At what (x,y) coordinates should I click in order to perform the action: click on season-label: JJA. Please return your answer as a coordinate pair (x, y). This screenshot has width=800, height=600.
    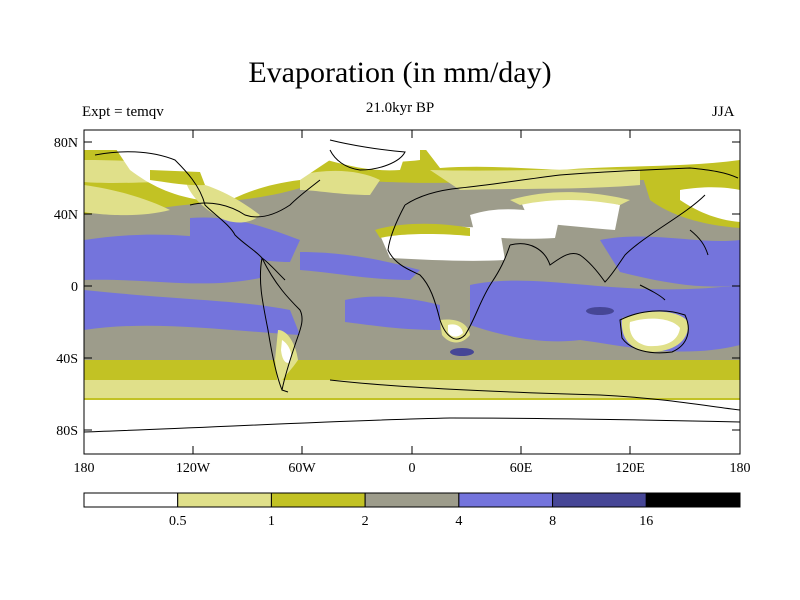
    Looking at the image, I should click on (723, 112).